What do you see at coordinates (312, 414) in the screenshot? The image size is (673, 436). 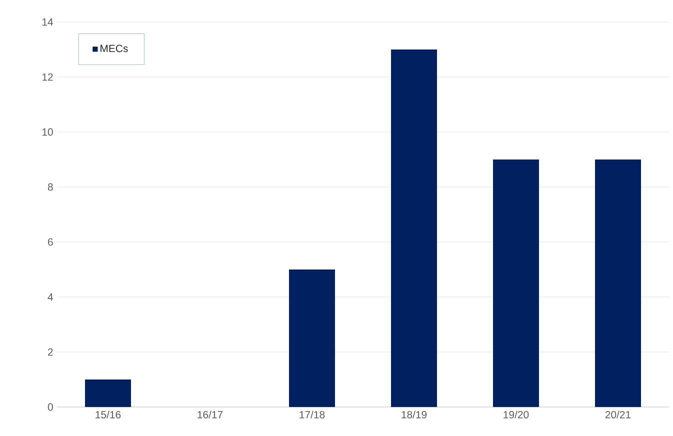 I see `x-tick-label: 17/18` at bounding box center [312, 414].